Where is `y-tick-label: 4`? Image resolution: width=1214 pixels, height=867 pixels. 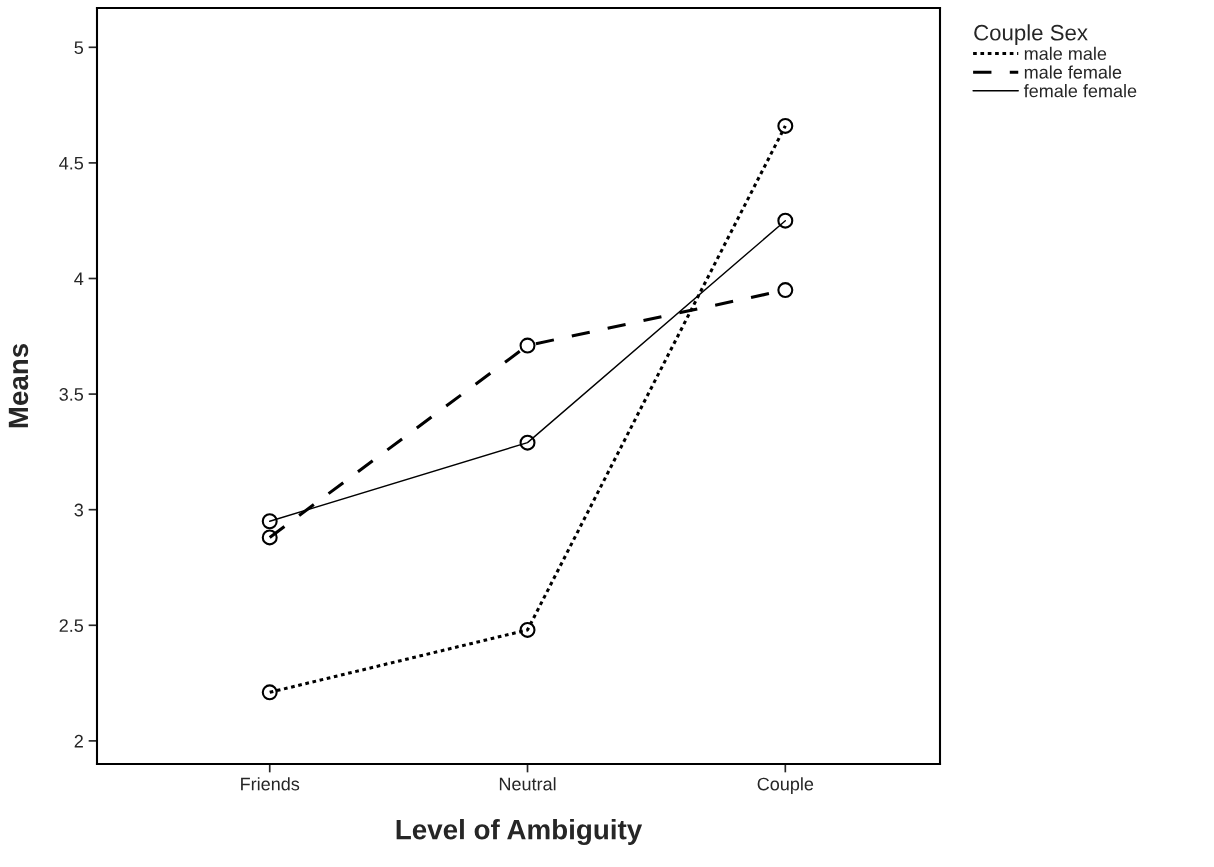 y-tick-label: 4 is located at coordinates (79, 279).